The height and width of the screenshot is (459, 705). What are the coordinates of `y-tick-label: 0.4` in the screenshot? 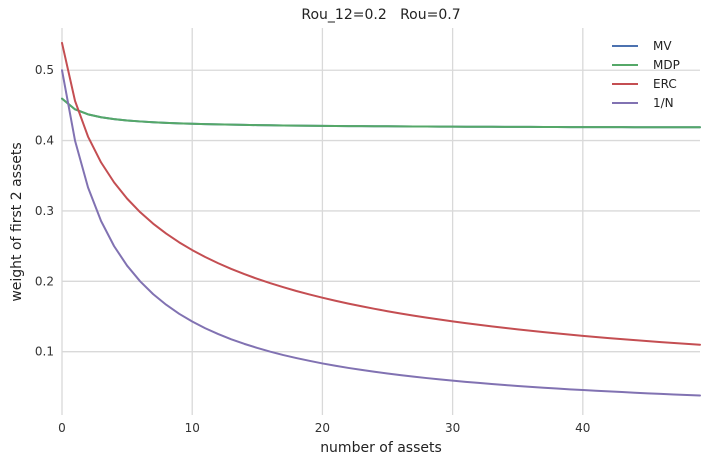 It's located at (44, 141).